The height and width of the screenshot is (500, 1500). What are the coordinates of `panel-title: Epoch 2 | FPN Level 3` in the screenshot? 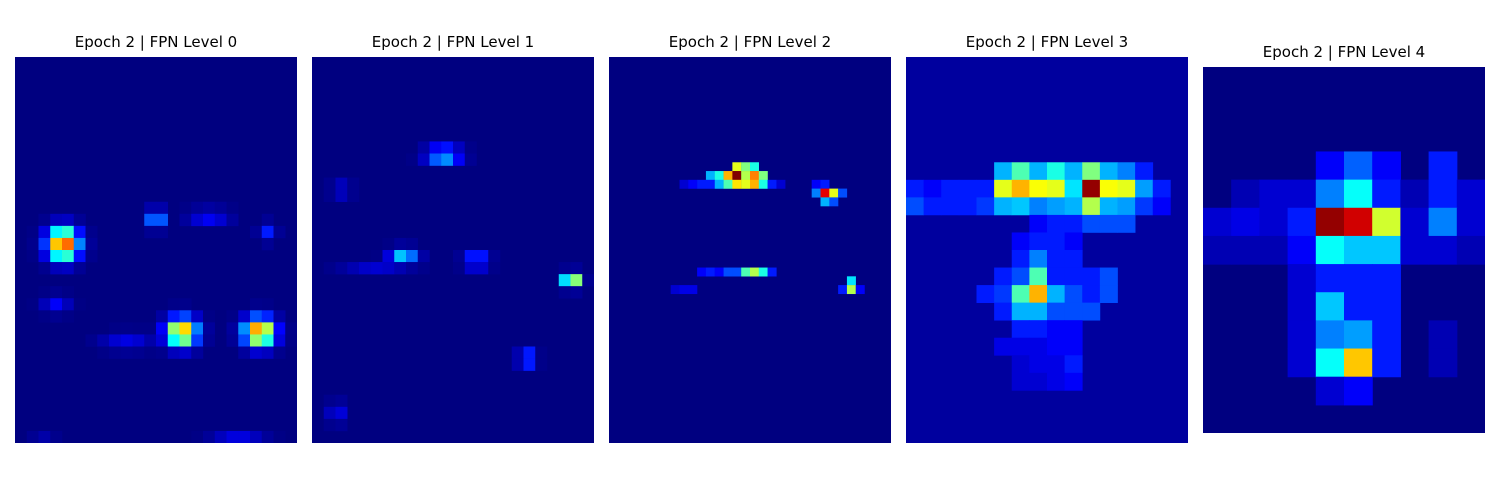 It's located at (1047, 42).